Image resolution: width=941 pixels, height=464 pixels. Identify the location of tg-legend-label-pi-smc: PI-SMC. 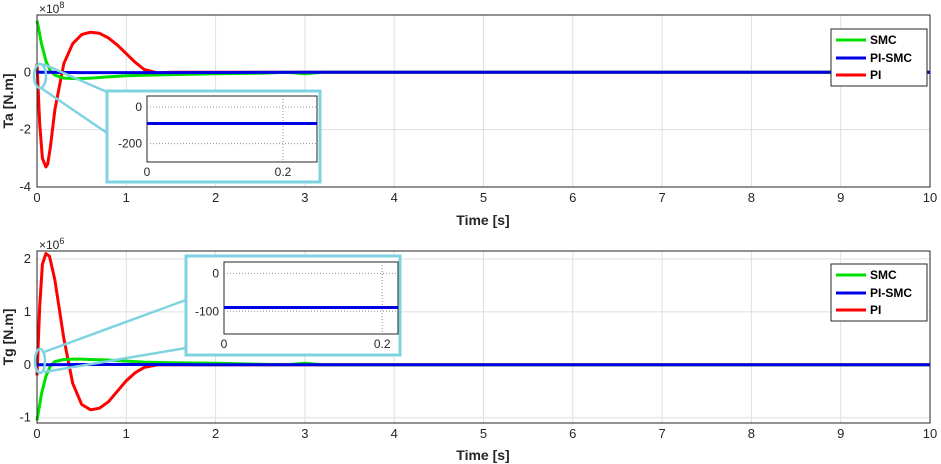
(891, 293).